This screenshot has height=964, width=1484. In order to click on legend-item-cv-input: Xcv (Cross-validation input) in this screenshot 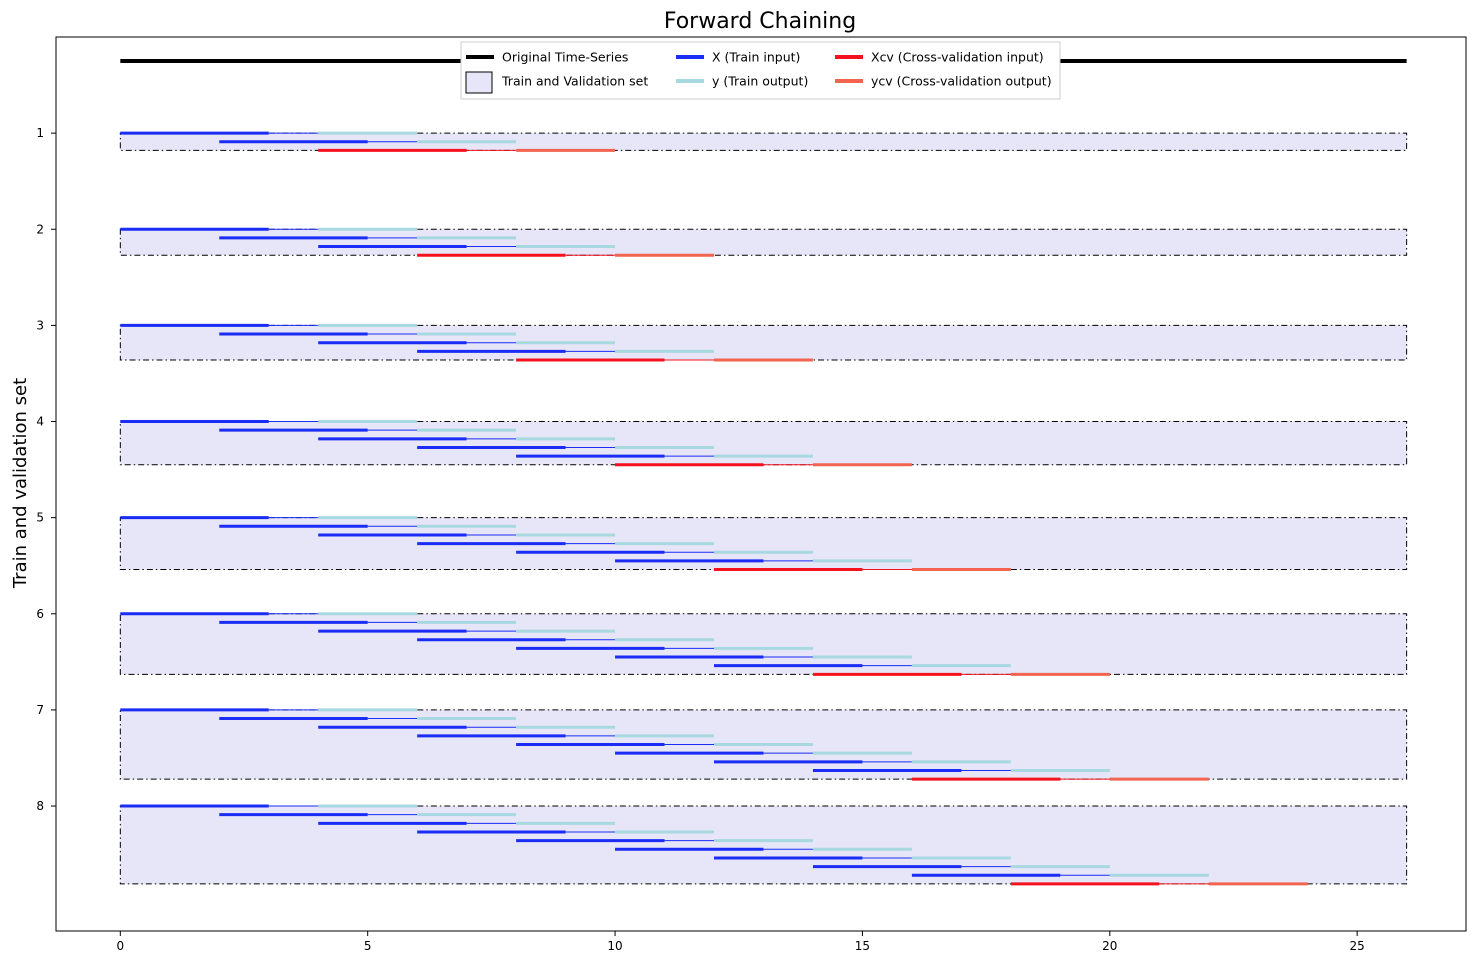, I will do `click(939, 57)`.